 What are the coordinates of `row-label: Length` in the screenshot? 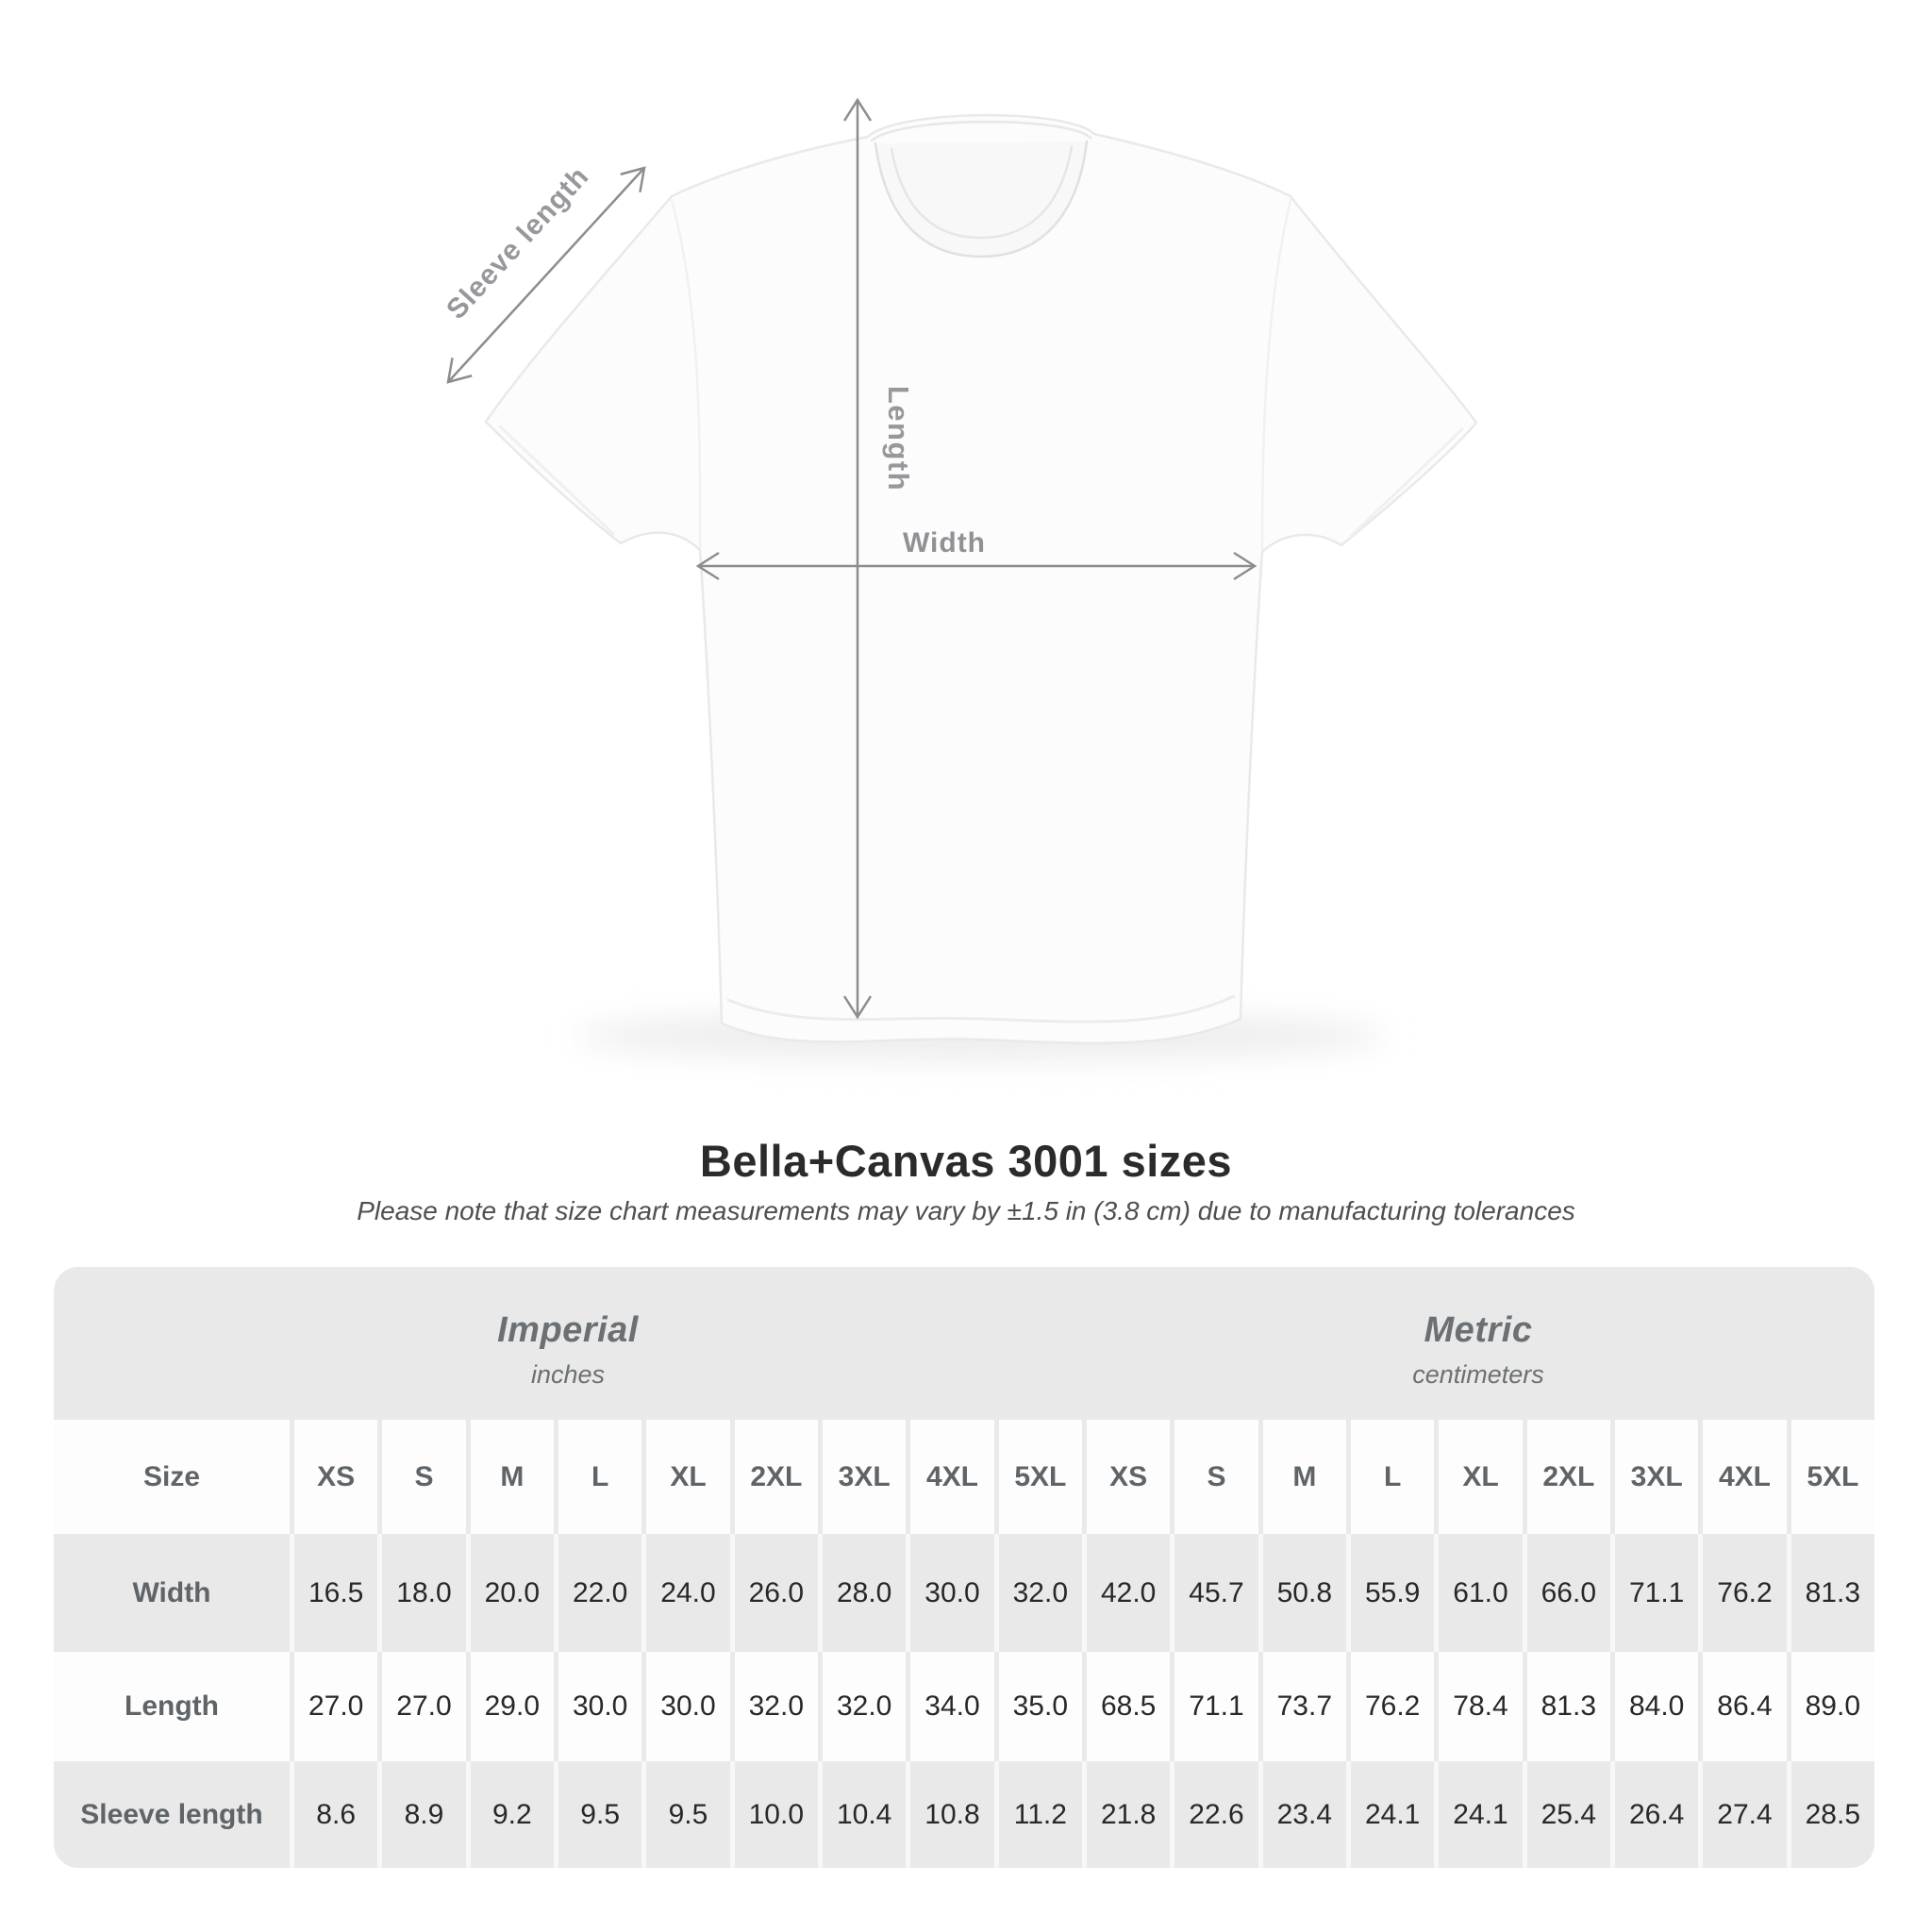 It's located at (172, 1706).